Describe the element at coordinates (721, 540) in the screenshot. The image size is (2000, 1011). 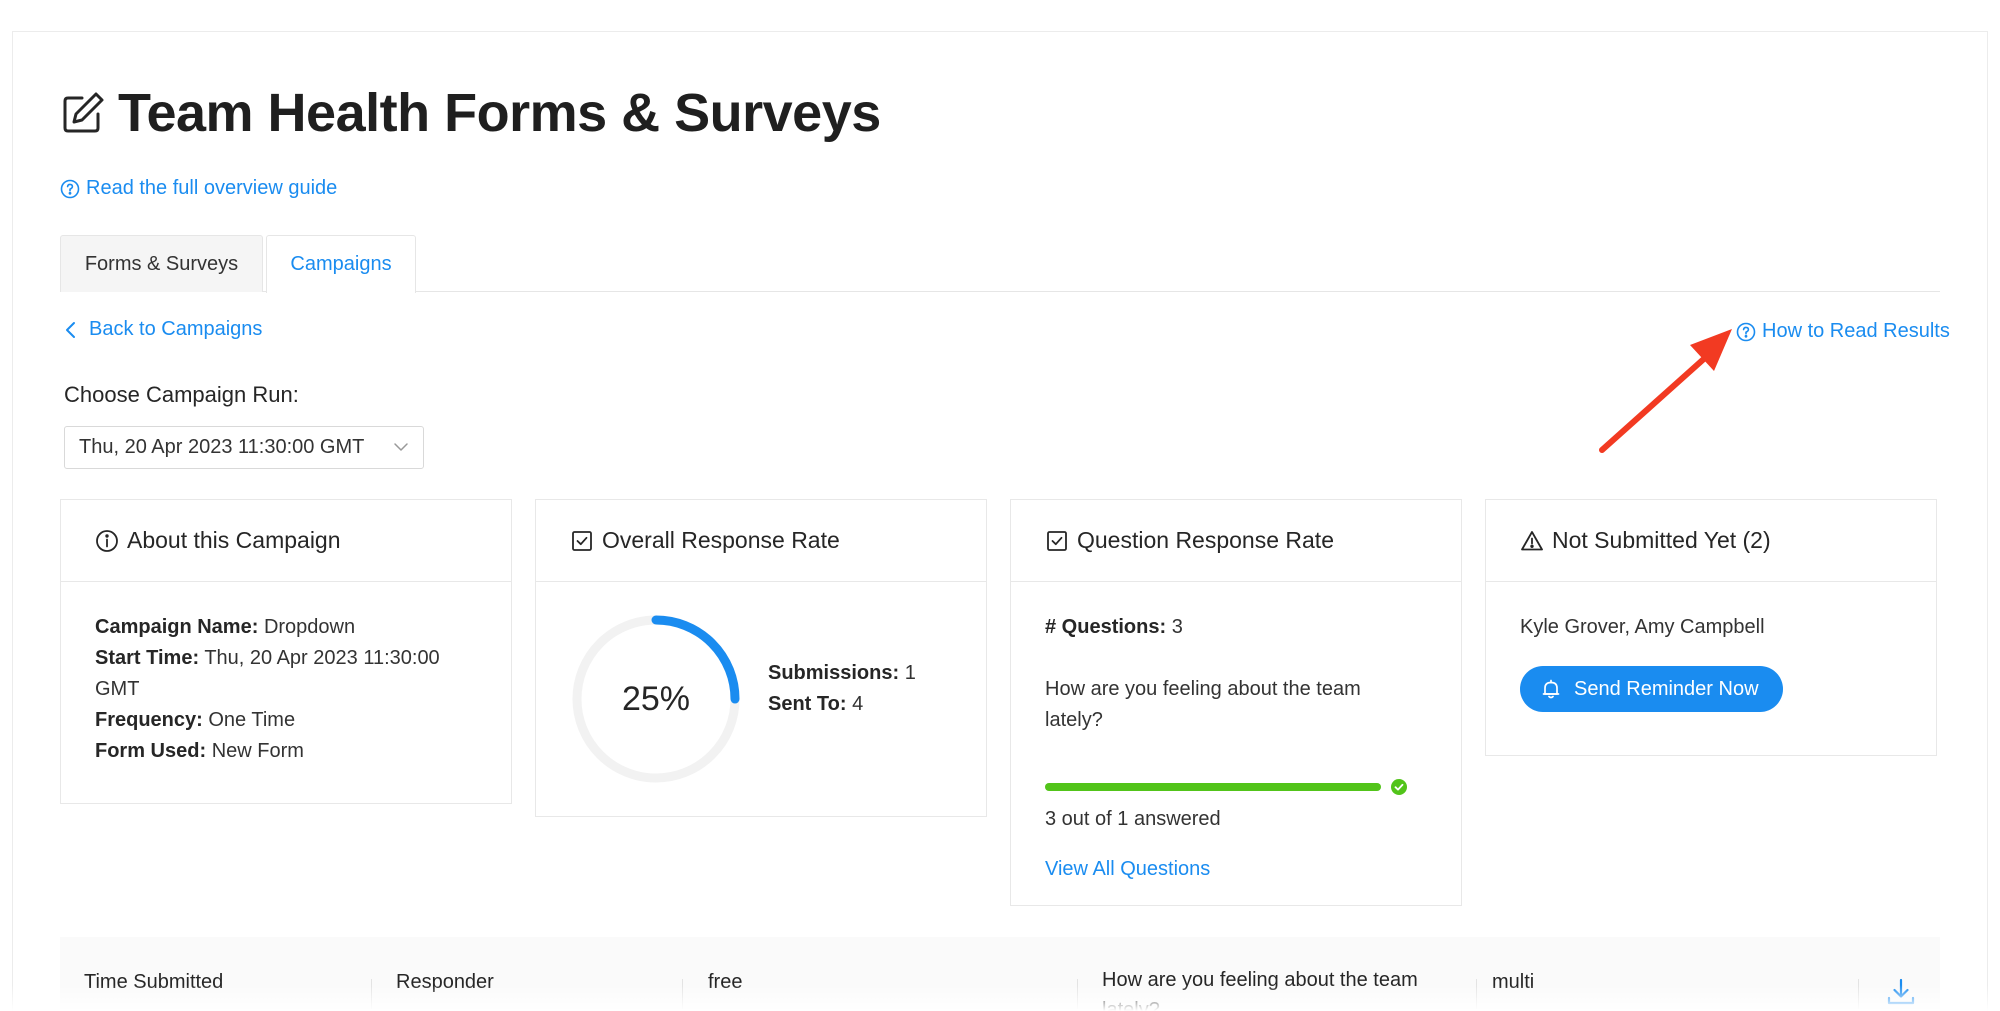
I see `overall-response-title: Overall Response Rate` at that location.